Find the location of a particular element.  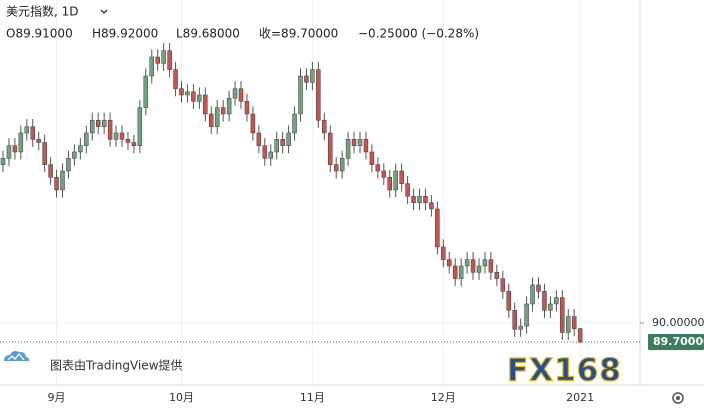

x-tick-label: 2021 is located at coordinates (580, 397).